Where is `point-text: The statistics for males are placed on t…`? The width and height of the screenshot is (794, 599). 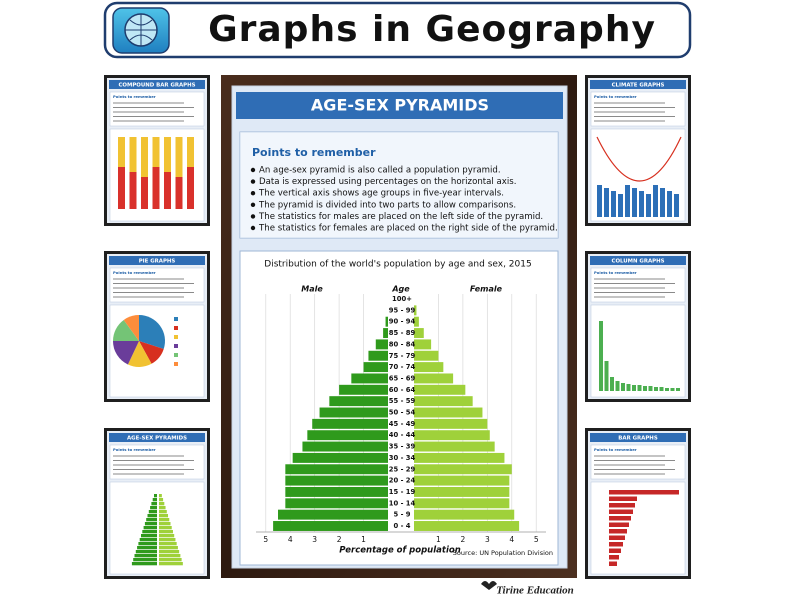 point-text: The statistics for males are placed on t… is located at coordinates (400, 217).